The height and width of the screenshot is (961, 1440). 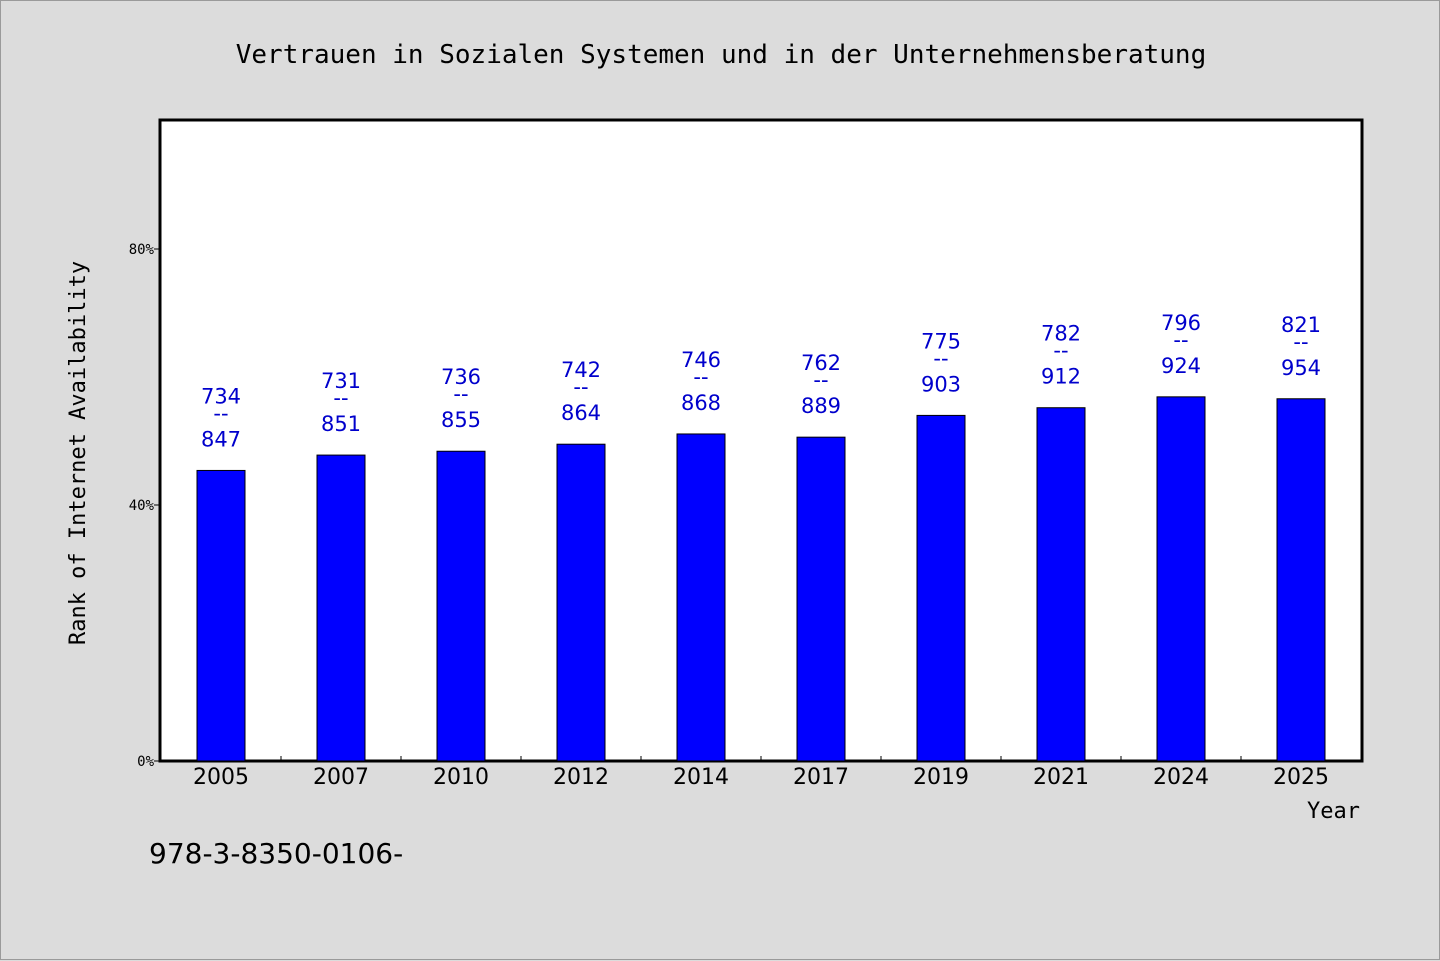 I want to click on data-label-top: 742, so click(x=581, y=370).